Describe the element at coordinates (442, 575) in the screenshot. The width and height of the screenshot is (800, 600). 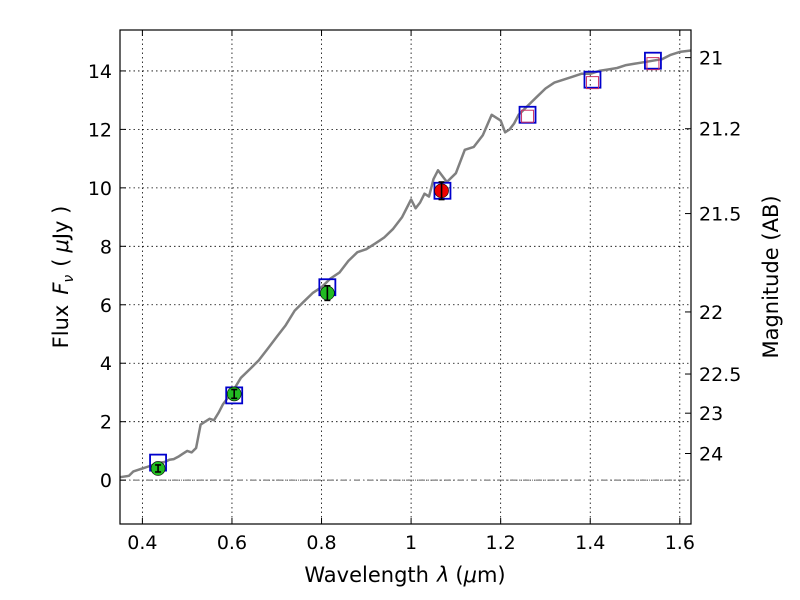
I see `x-label-symbol: λ` at that location.